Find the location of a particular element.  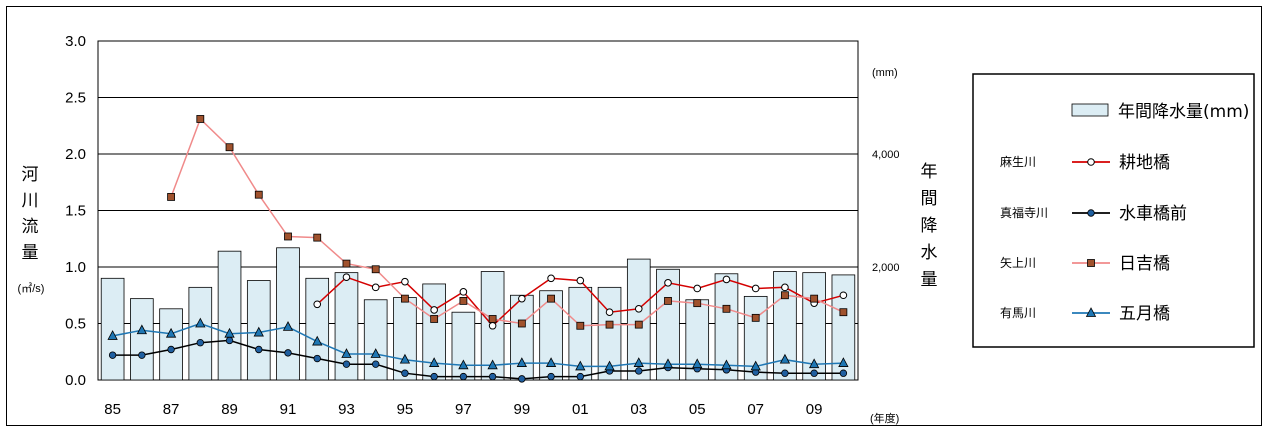

legend-bar-swatch is located at coordinates (1090, 110).